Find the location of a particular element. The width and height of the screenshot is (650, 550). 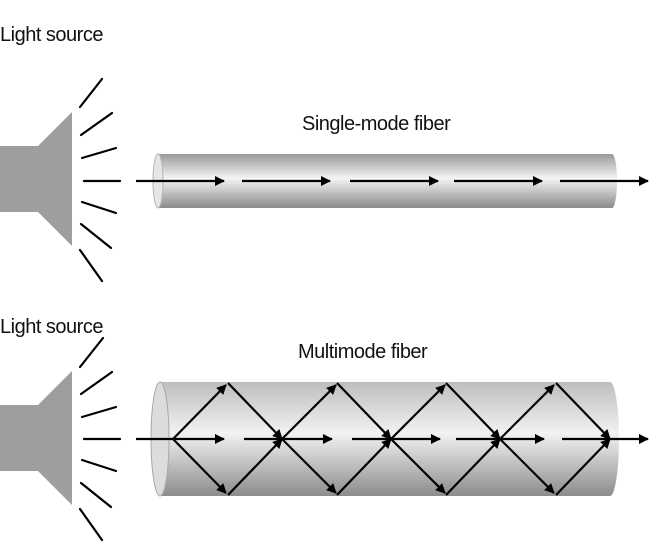

bottom-light-source-body is located at coordinates (36, 438).